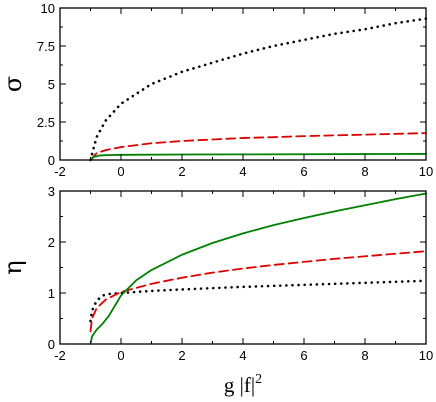 The image size is (436, 402). Describe the element at coordinates (243, 384) in the screenshot. I see `x-axis-label: g |f|2` at that location.